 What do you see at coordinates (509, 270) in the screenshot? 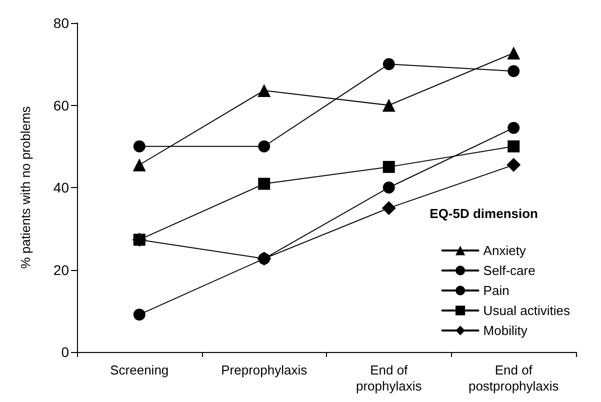
I see `legend-label: Self-care` at bounding box center [509, 270].